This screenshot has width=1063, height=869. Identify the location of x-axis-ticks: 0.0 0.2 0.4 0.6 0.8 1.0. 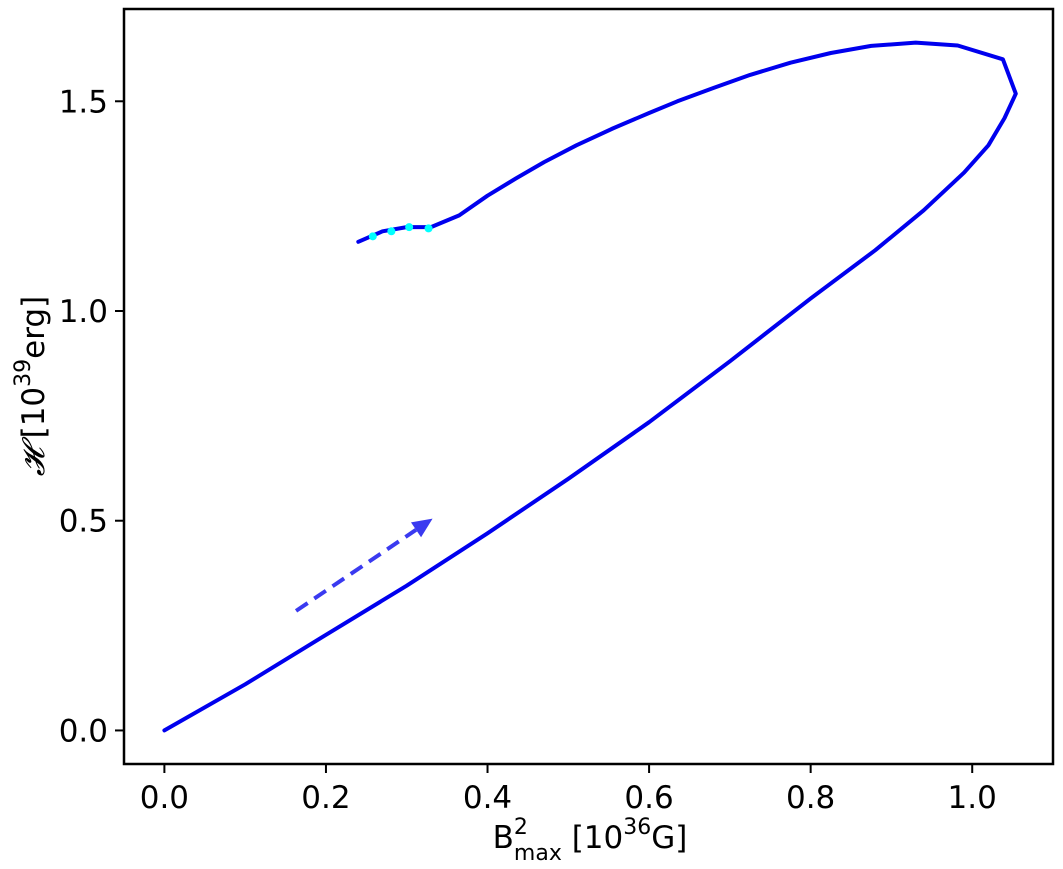
(568, 790).